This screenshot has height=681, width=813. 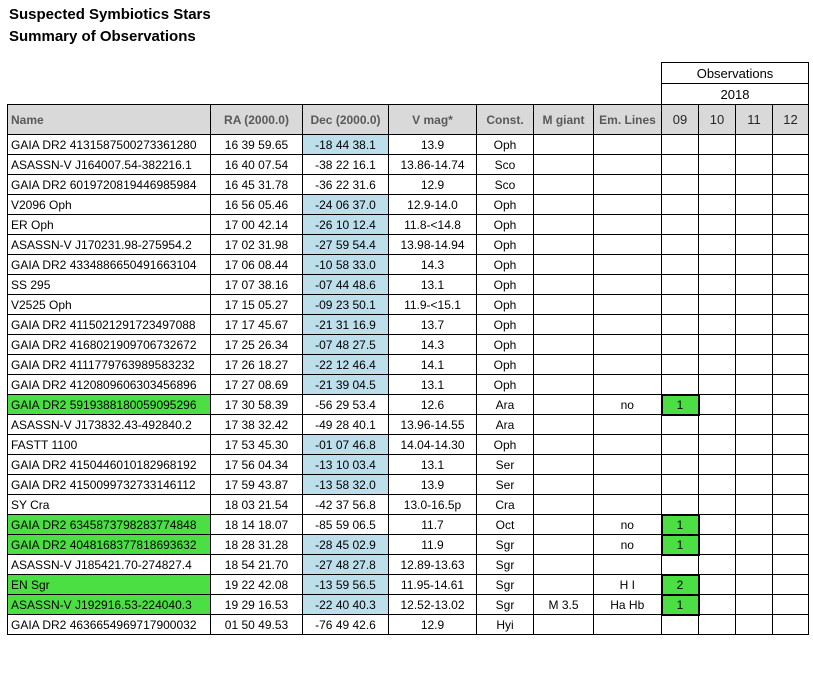 I want to click on vmag-cell: 12.6, so click(x=432, y=404).